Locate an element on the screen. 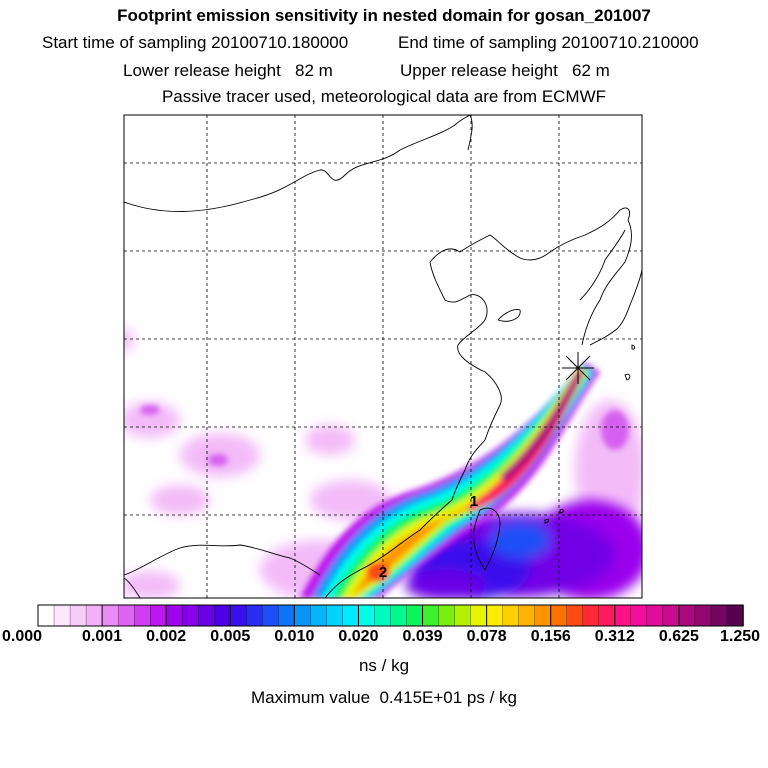 This screenshot has width=768, height=768. colorbar-frame is located at coordinates (390, 615).